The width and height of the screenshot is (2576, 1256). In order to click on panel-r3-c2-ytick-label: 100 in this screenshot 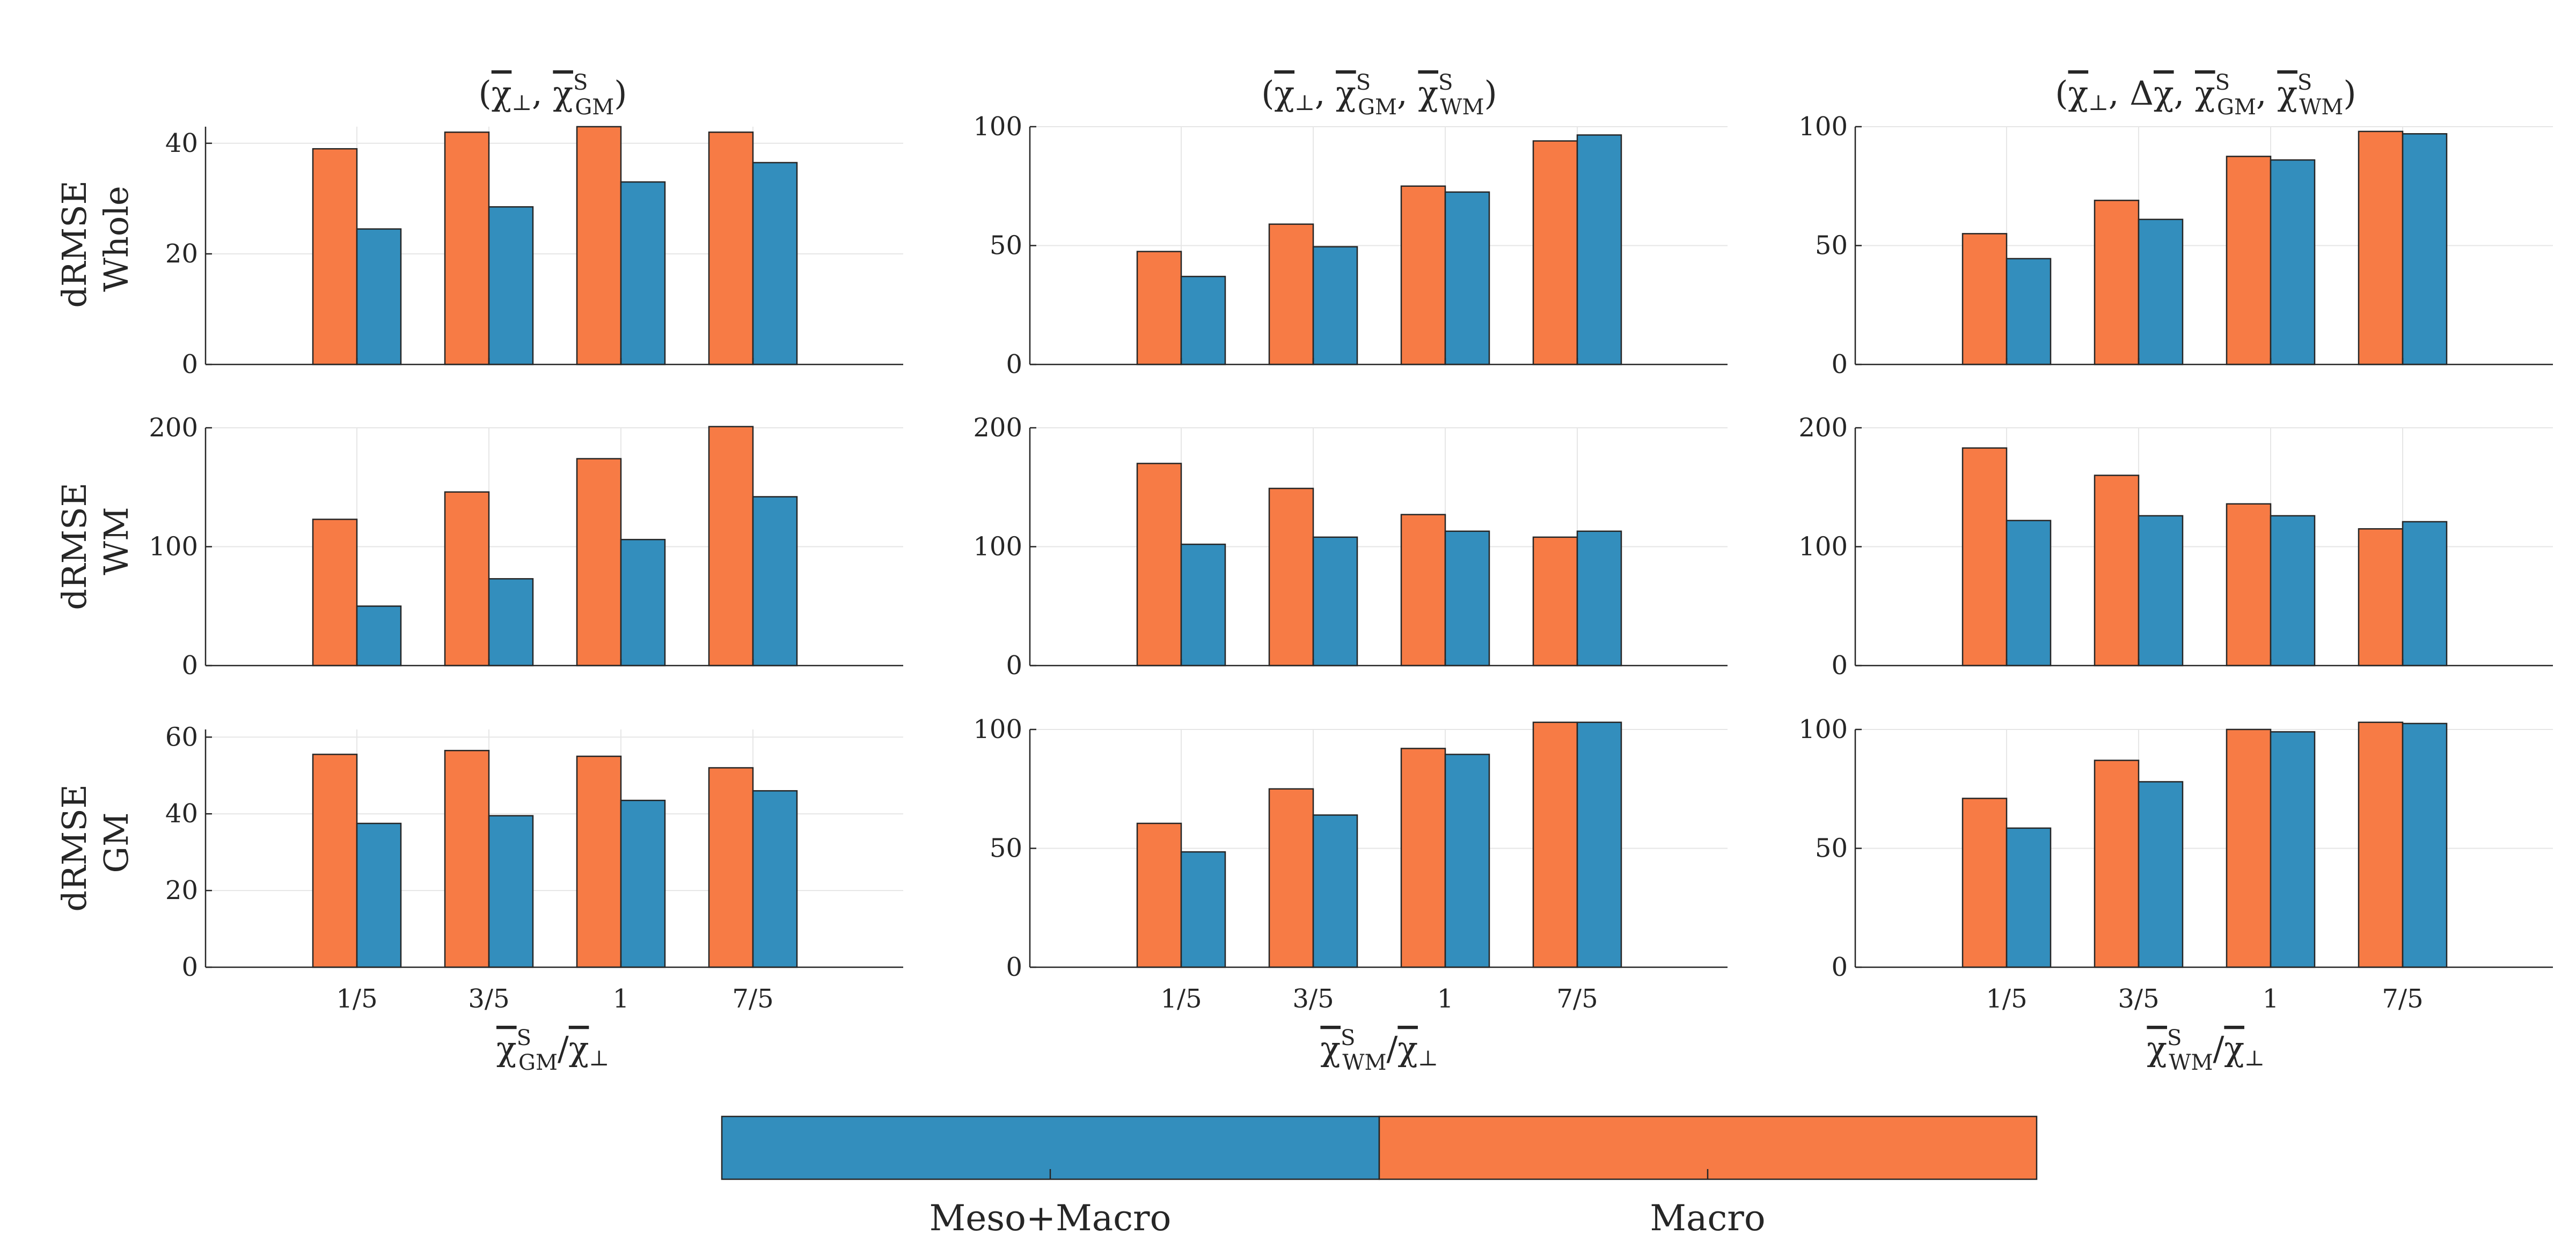, I will do `click(997, 729)`.